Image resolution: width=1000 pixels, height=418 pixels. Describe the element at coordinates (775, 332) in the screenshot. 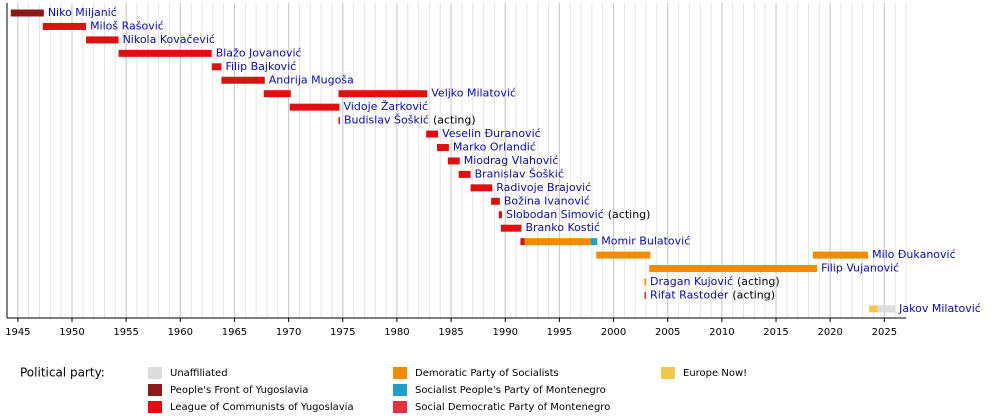

I see `x-tick-label: 2015` at that location.